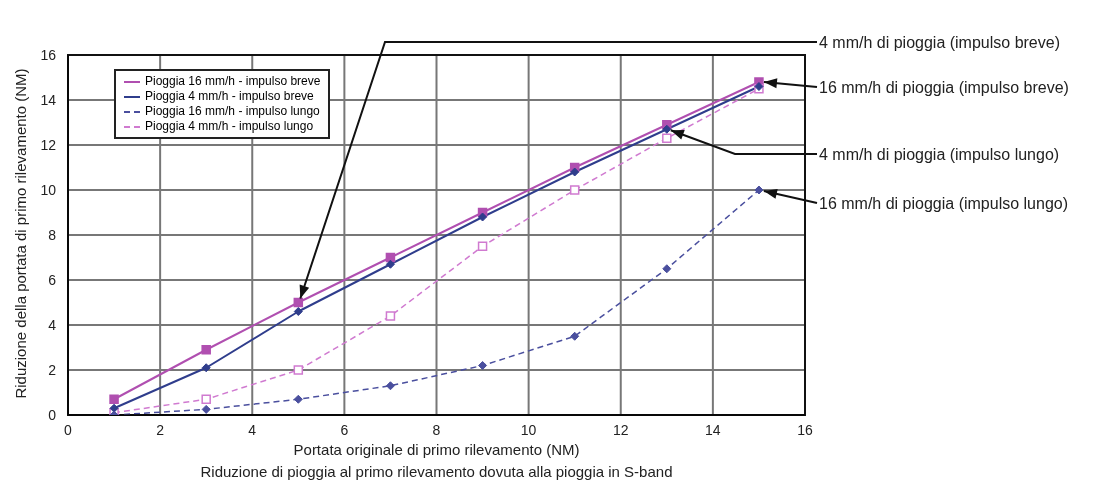  Describe the element at coordinates (229, 126) in the screenshot. I see `legend-label: Pioggia 4 mm/h - impulso lungo` at that location.